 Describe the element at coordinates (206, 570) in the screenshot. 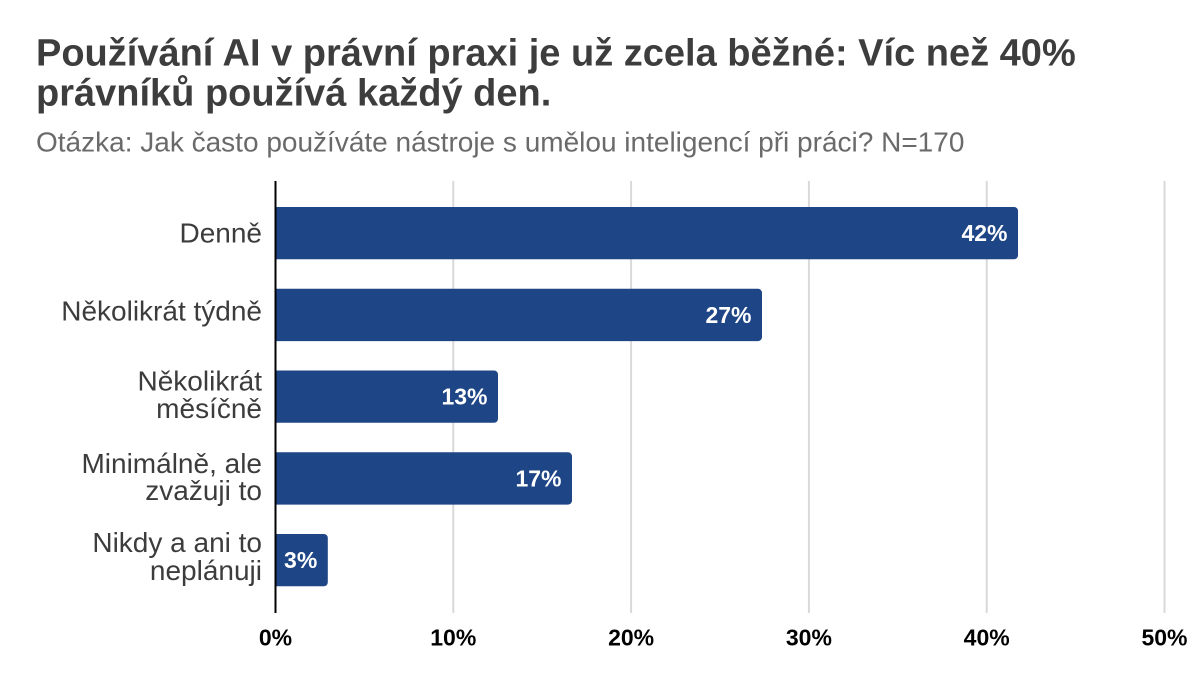

I see `svg-text: neplánuji` at that location.